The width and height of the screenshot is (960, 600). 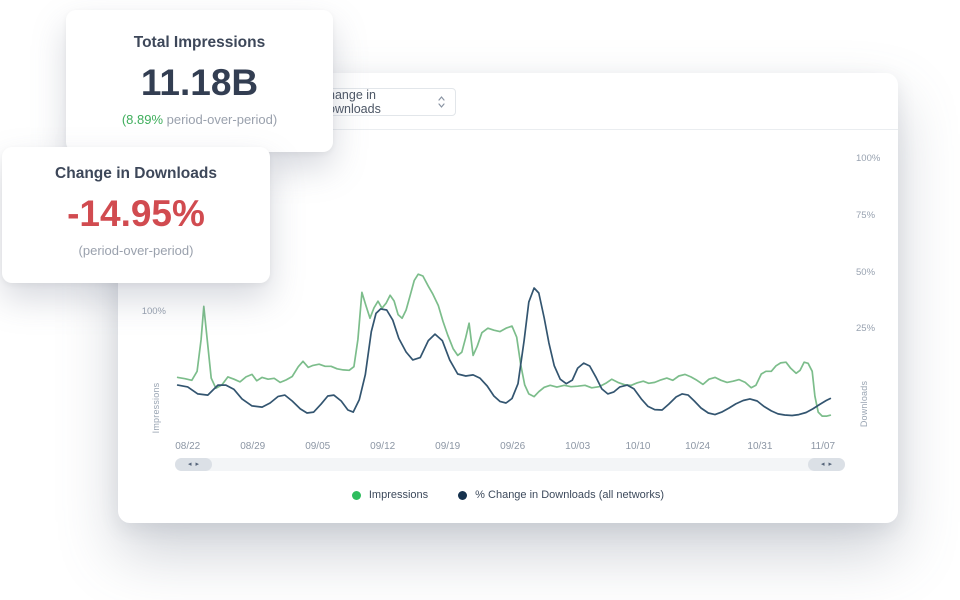 I want to click on legend-item-downloads-change: % Change in Downloads (all networks), so click(x=561, y=495).